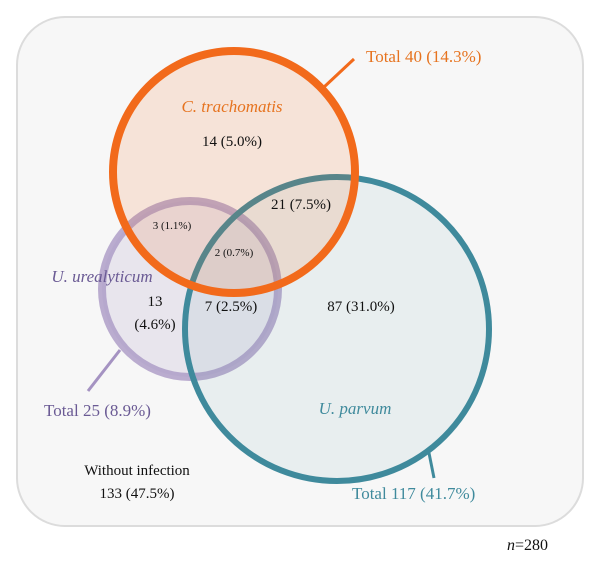  What do you see at coordinates (361, 307) in the screenshot?
I see `region-up-only: 87 (31.0%)` at bounding box center [361, 307].